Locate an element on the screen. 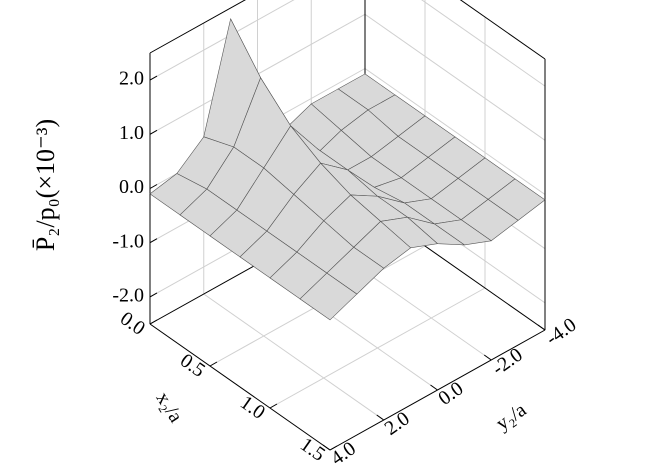 The width and height of the screenshot is (672, 469). x-tick-label: 0.5 is located at coordinates (192, 365).